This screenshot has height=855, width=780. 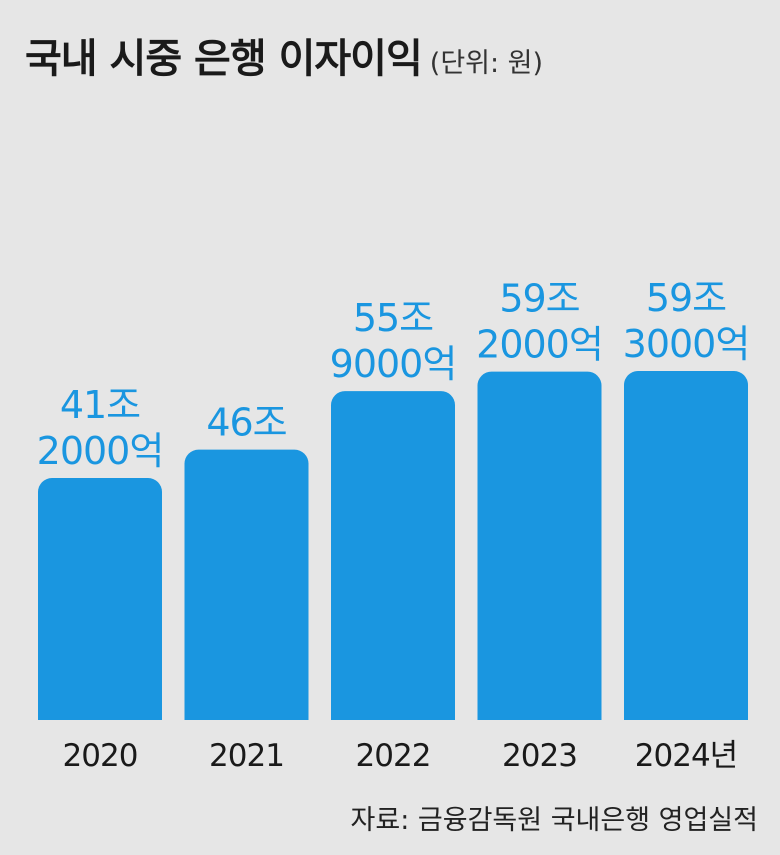 I want to click on source-note: 자료: 금융감독원 국내은행 영업실적, so click(x=554, y=820).